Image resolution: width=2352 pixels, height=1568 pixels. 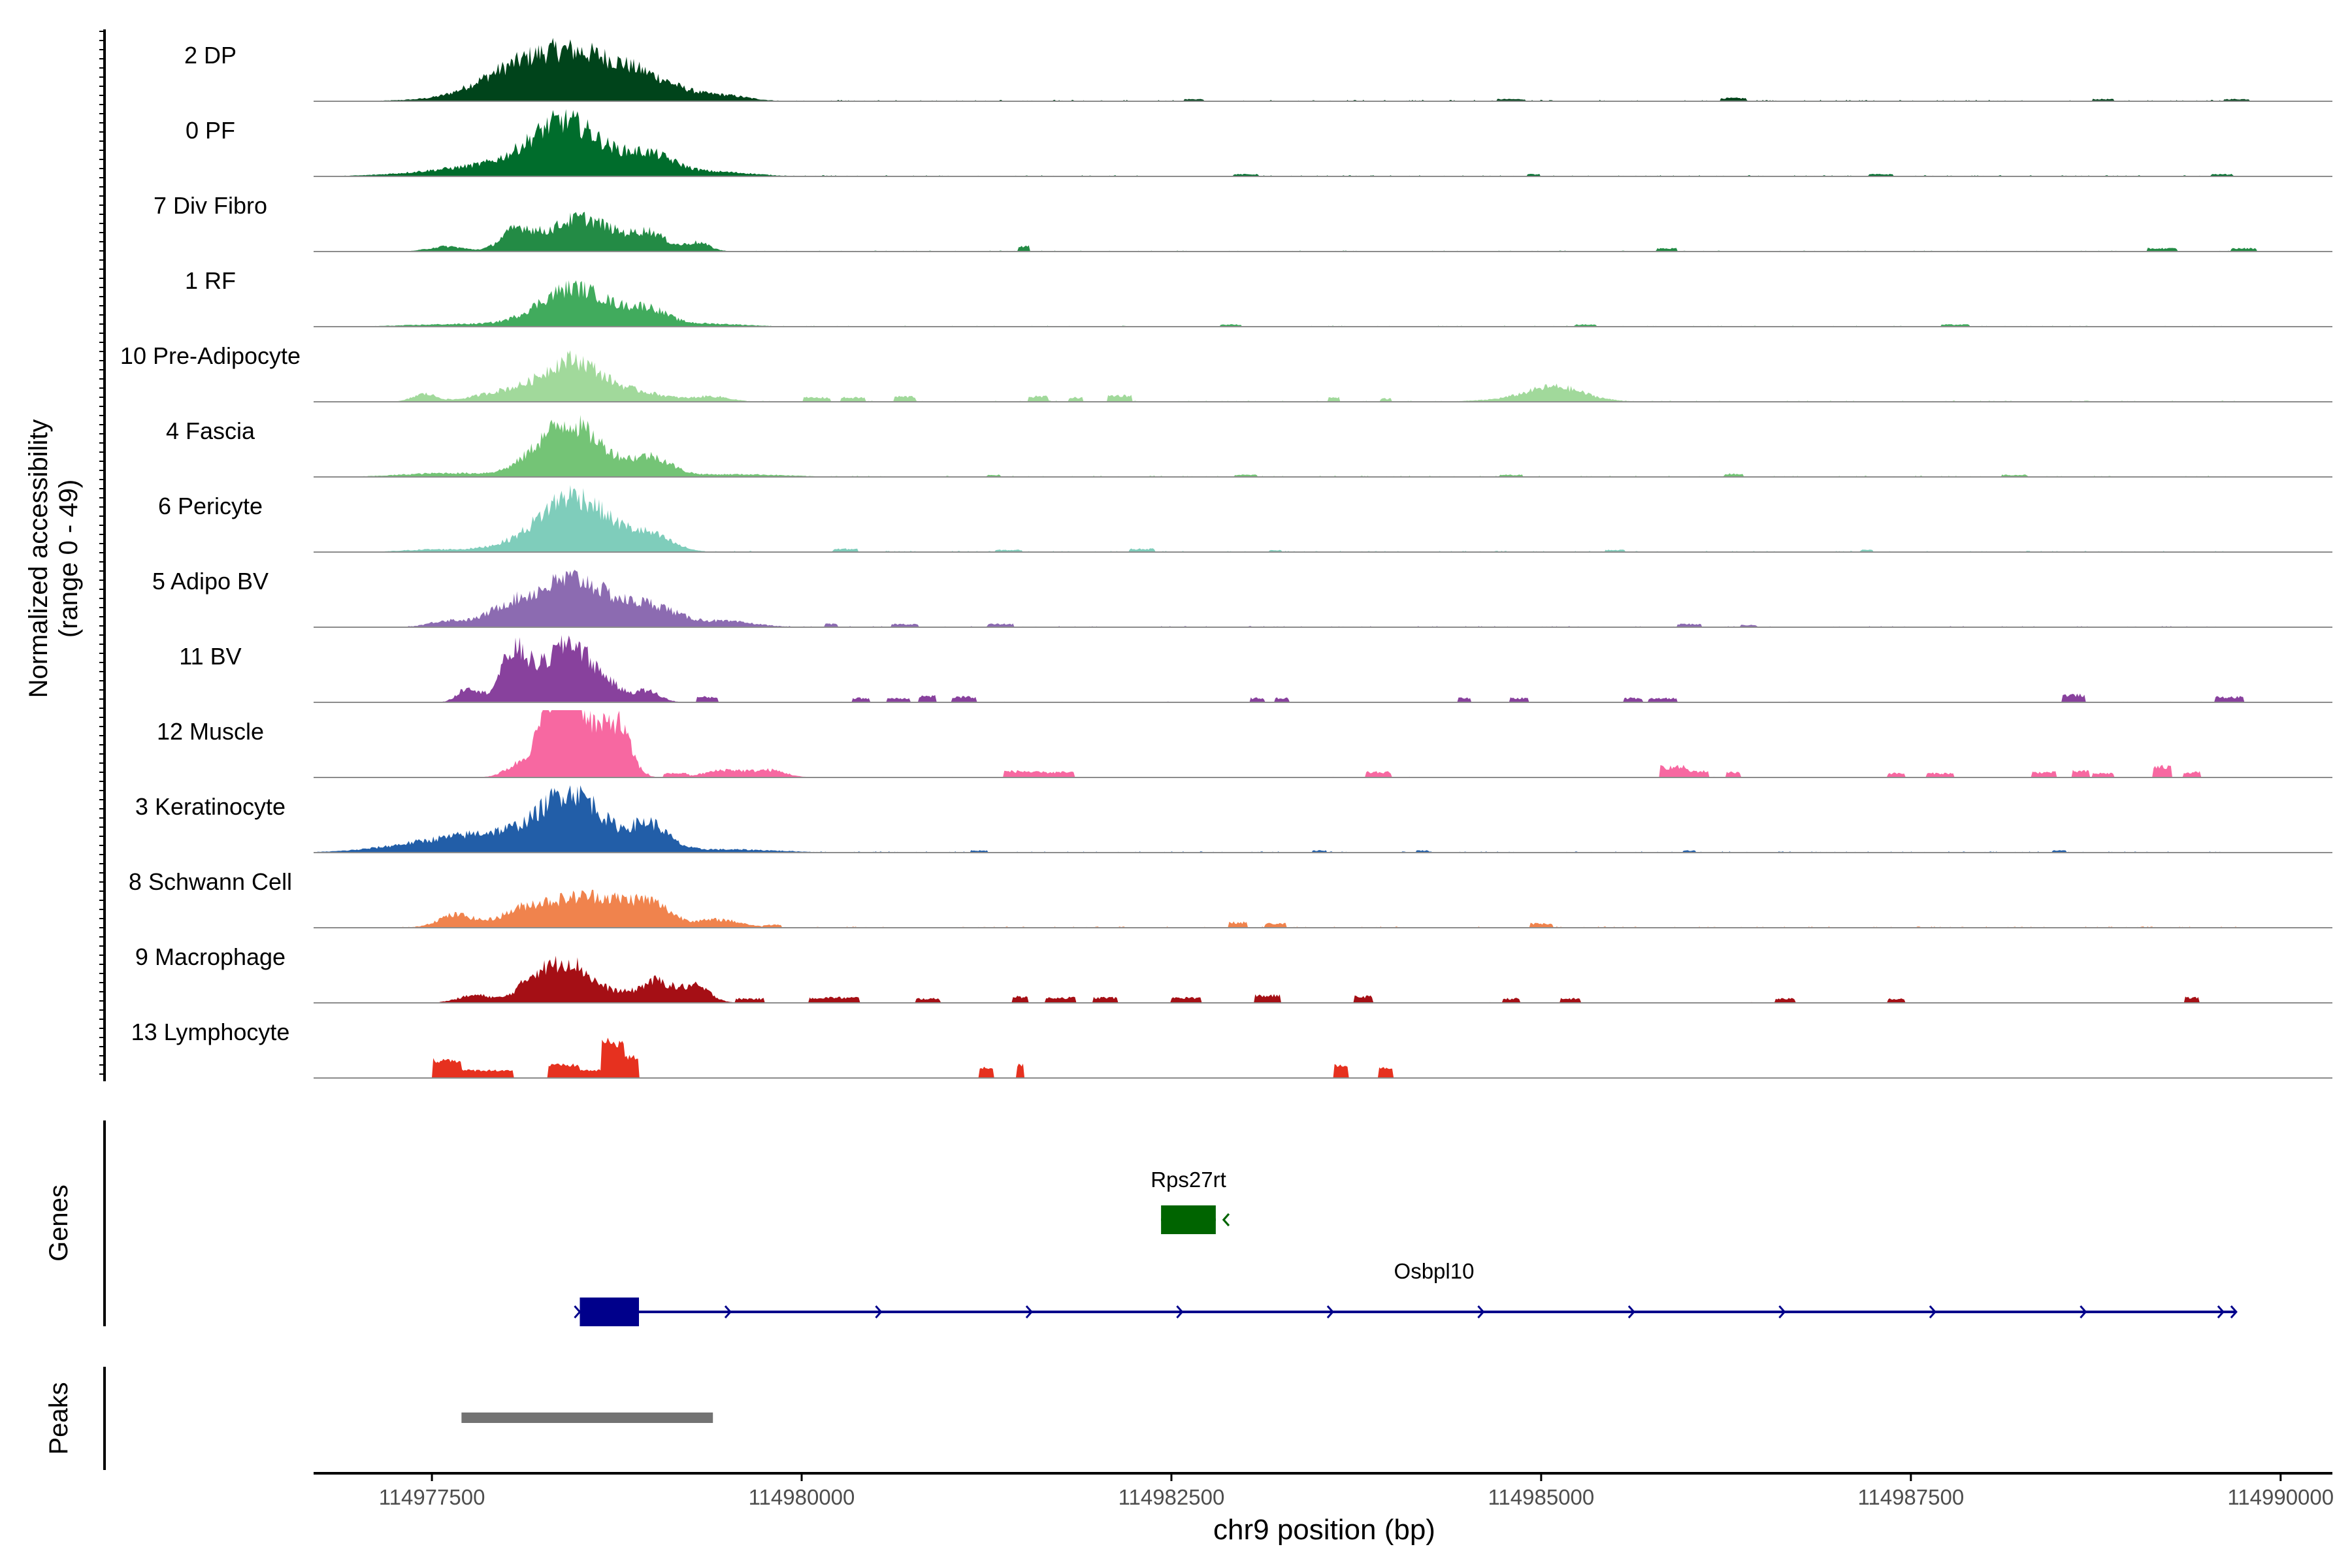 What do you see at coordinates (210, 280) in the screenshot?
I see `track-label: 1 RF` at bounding box center [210, 280].